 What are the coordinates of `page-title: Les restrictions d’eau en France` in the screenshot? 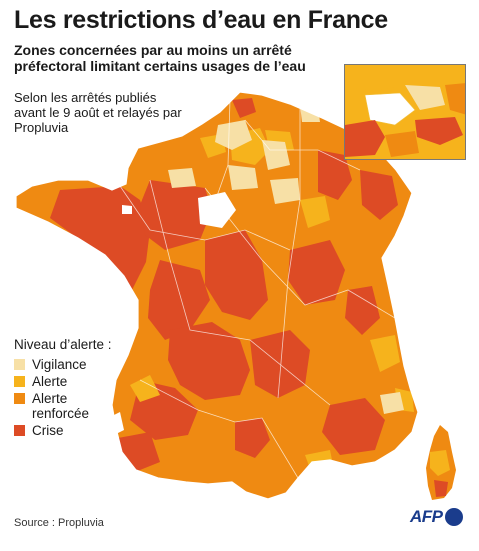 It's located at (201, 20).